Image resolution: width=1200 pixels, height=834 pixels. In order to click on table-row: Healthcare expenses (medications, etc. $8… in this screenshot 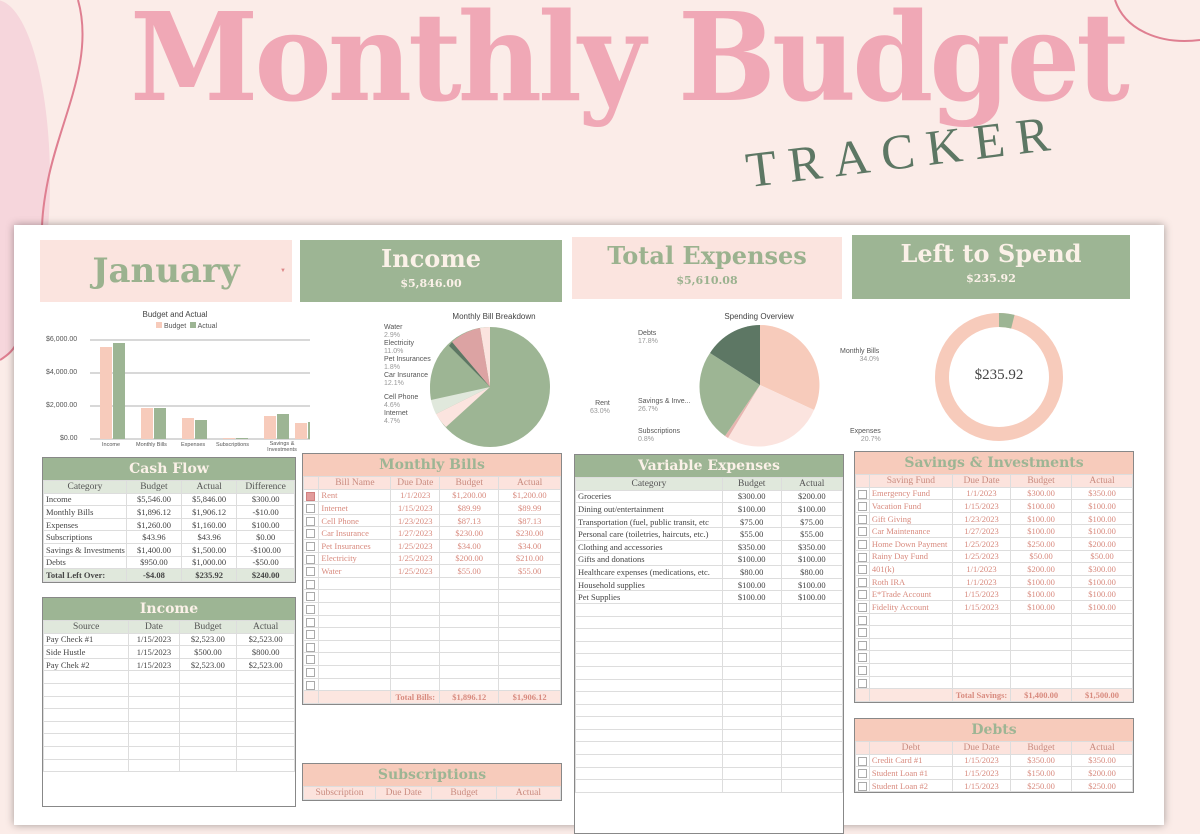, I will do `click(709, 572)`.